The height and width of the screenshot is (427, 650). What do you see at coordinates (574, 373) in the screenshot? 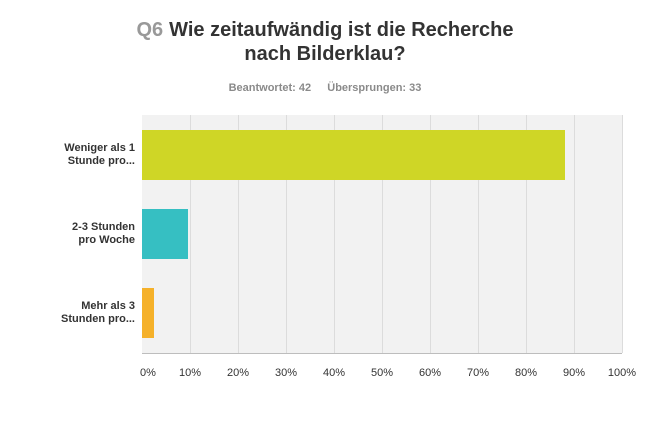
I see `x-tick-label: 90%` at bounding box center [574, 373].